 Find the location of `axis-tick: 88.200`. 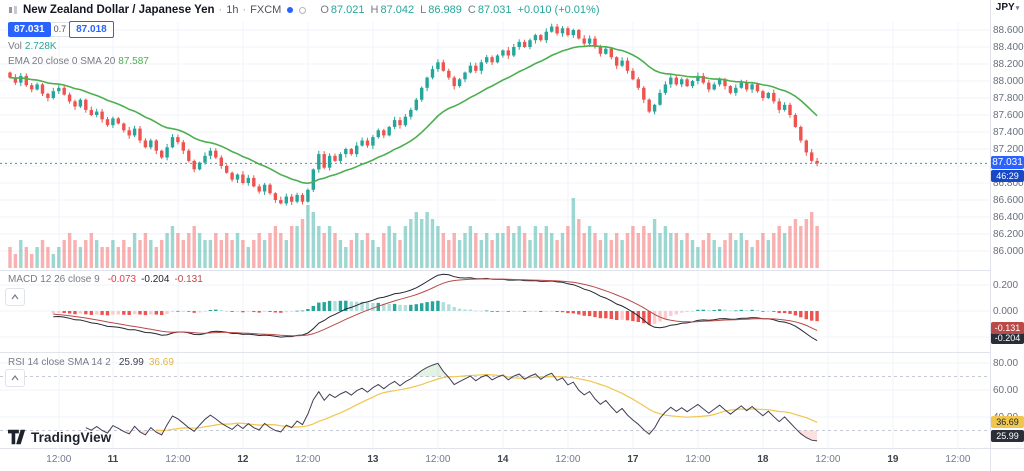

axis-tick: 88.200 is located at coordinates (1008, 64).